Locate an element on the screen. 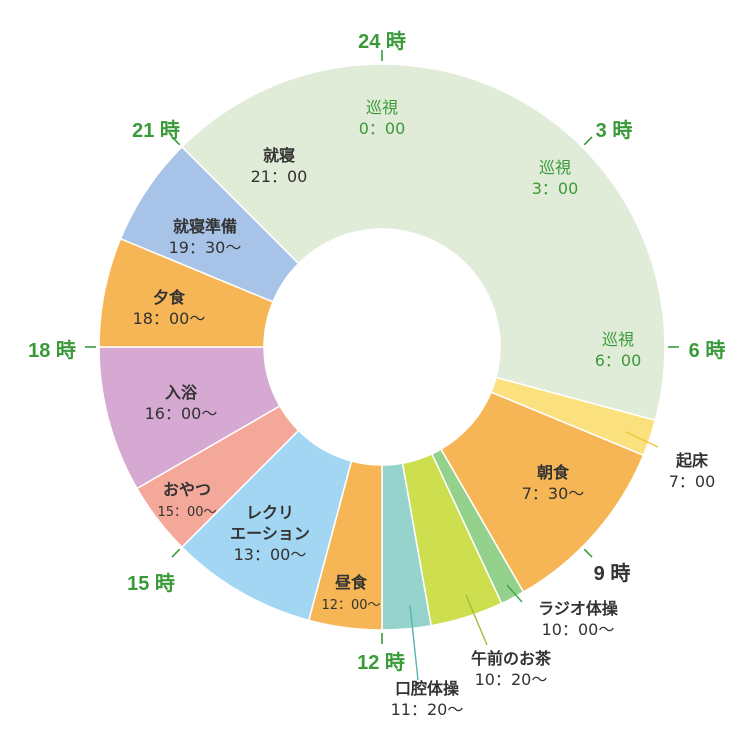 Image resolution: width=750 pixels, height=749 pixels. hour-label-6: 6 時 is located at coordinates (707, 350).